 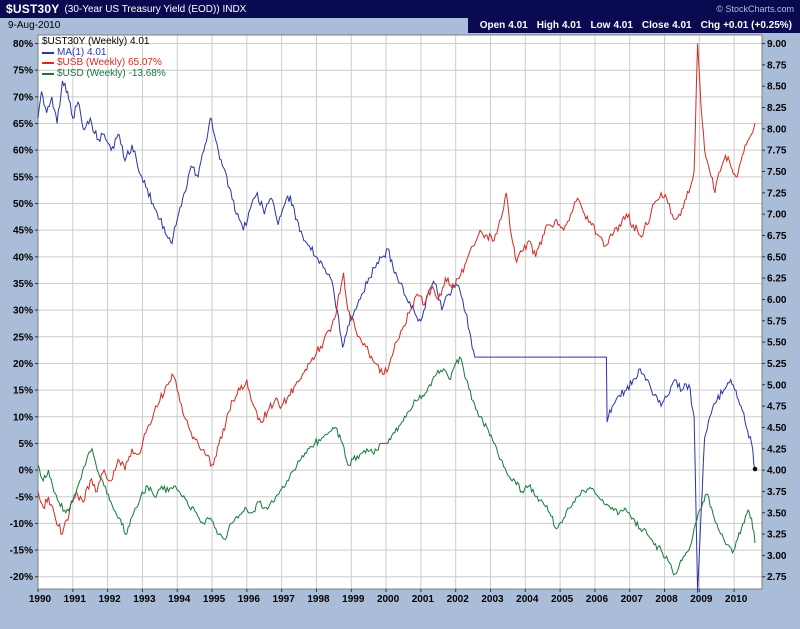 What do you see at coordinates (777, 215) in the screenshot?
I see `right-axis-label: 7.00` at bounding box center [777, 215].